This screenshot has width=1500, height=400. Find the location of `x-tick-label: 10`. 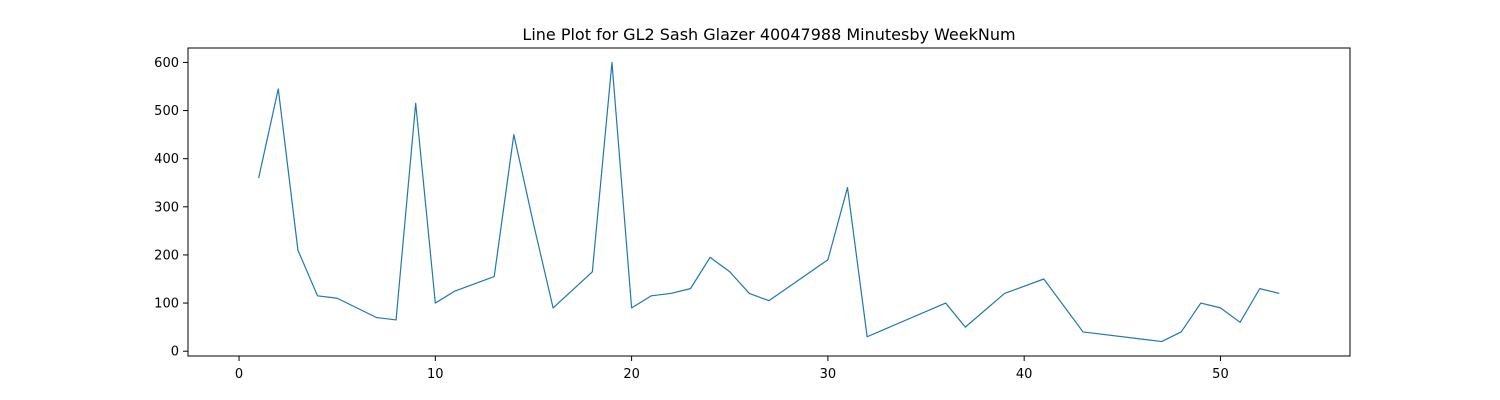

x-tick-label: 10 is located at coordinates (435, 374).